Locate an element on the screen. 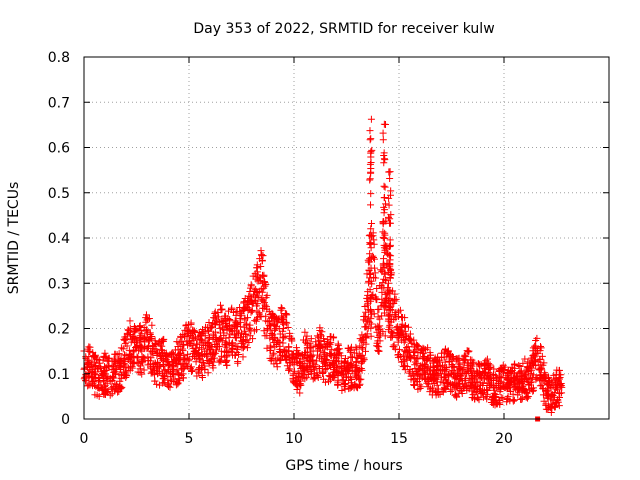 The width and height of the screenshot is (640, 480). y-tick-label: 0.7 is located at coordinates (59, 103).